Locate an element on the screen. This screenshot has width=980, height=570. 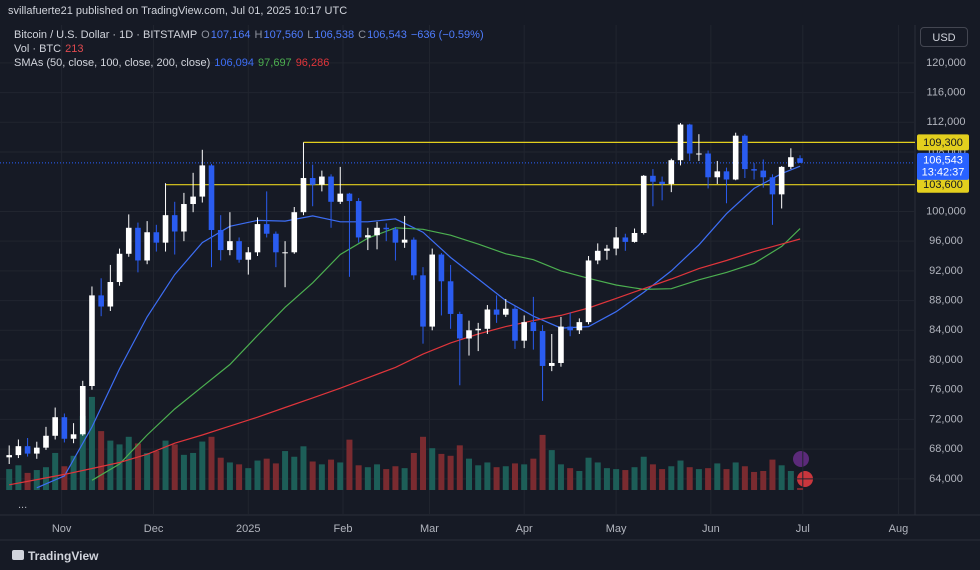
y-tick-label: 88,000 is located at coordinates (946, 300).